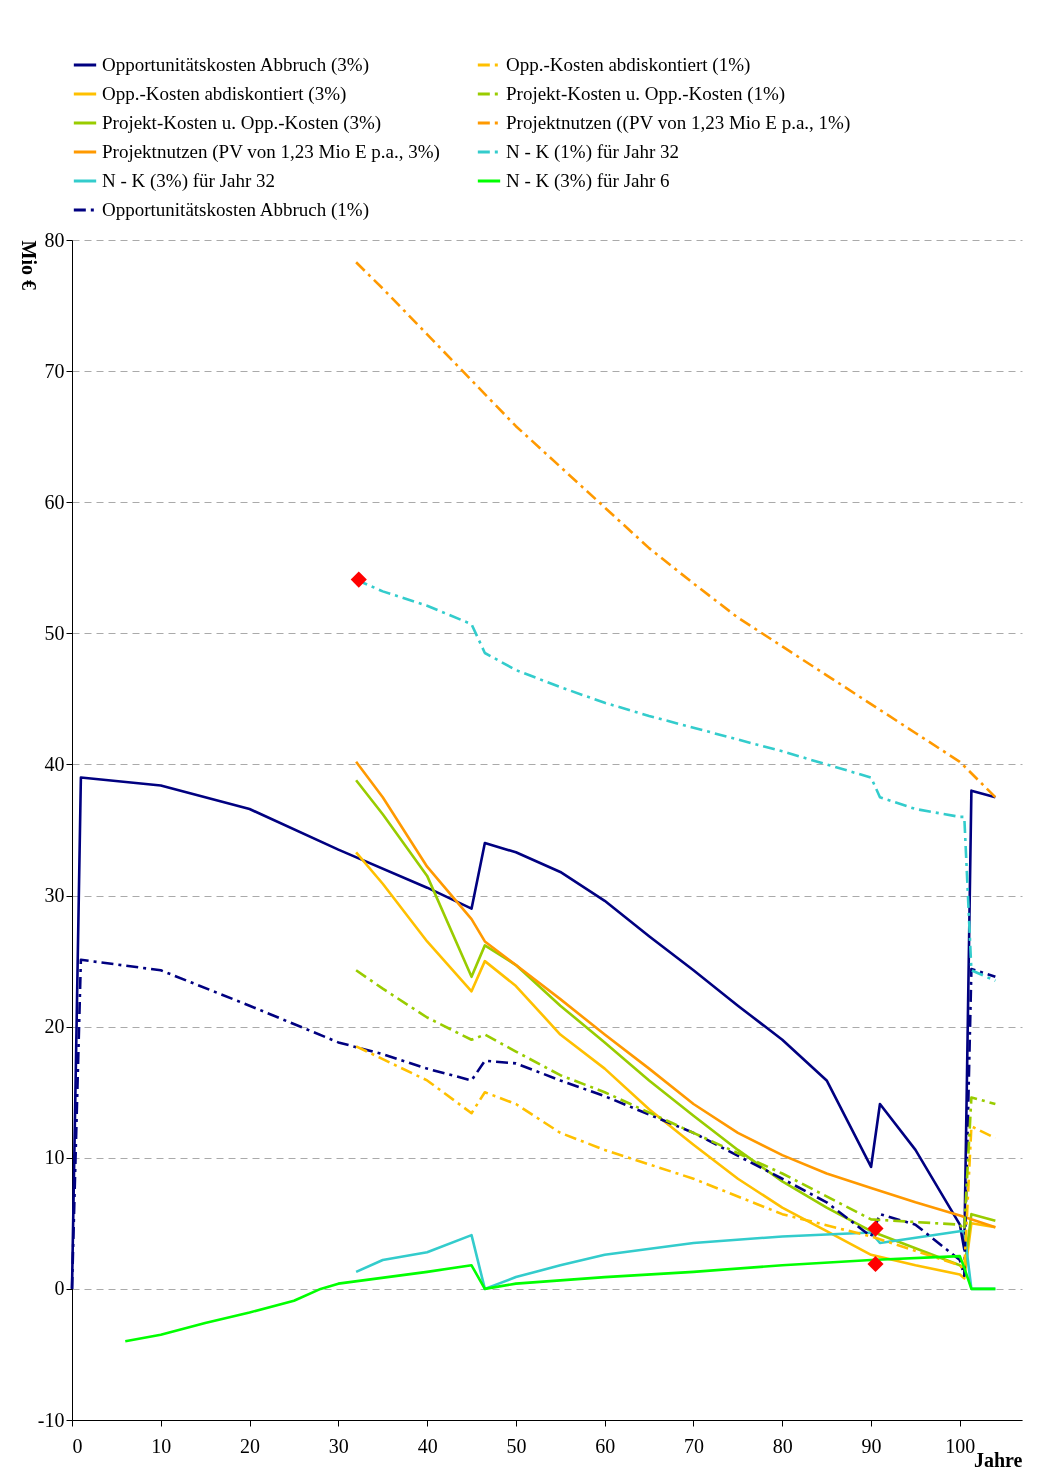  I want to click on legend-label: Projekt-Kosten u. Opp.-Kosten (1%), so click(646, 94).